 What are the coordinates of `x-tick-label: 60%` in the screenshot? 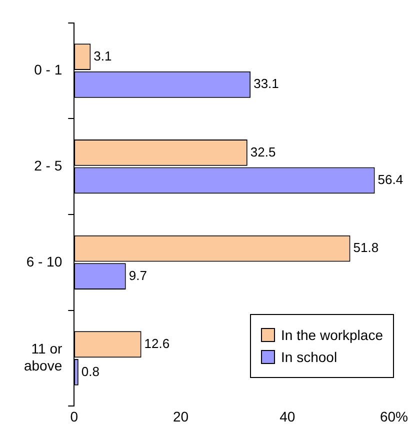 It's located at (394, 416).